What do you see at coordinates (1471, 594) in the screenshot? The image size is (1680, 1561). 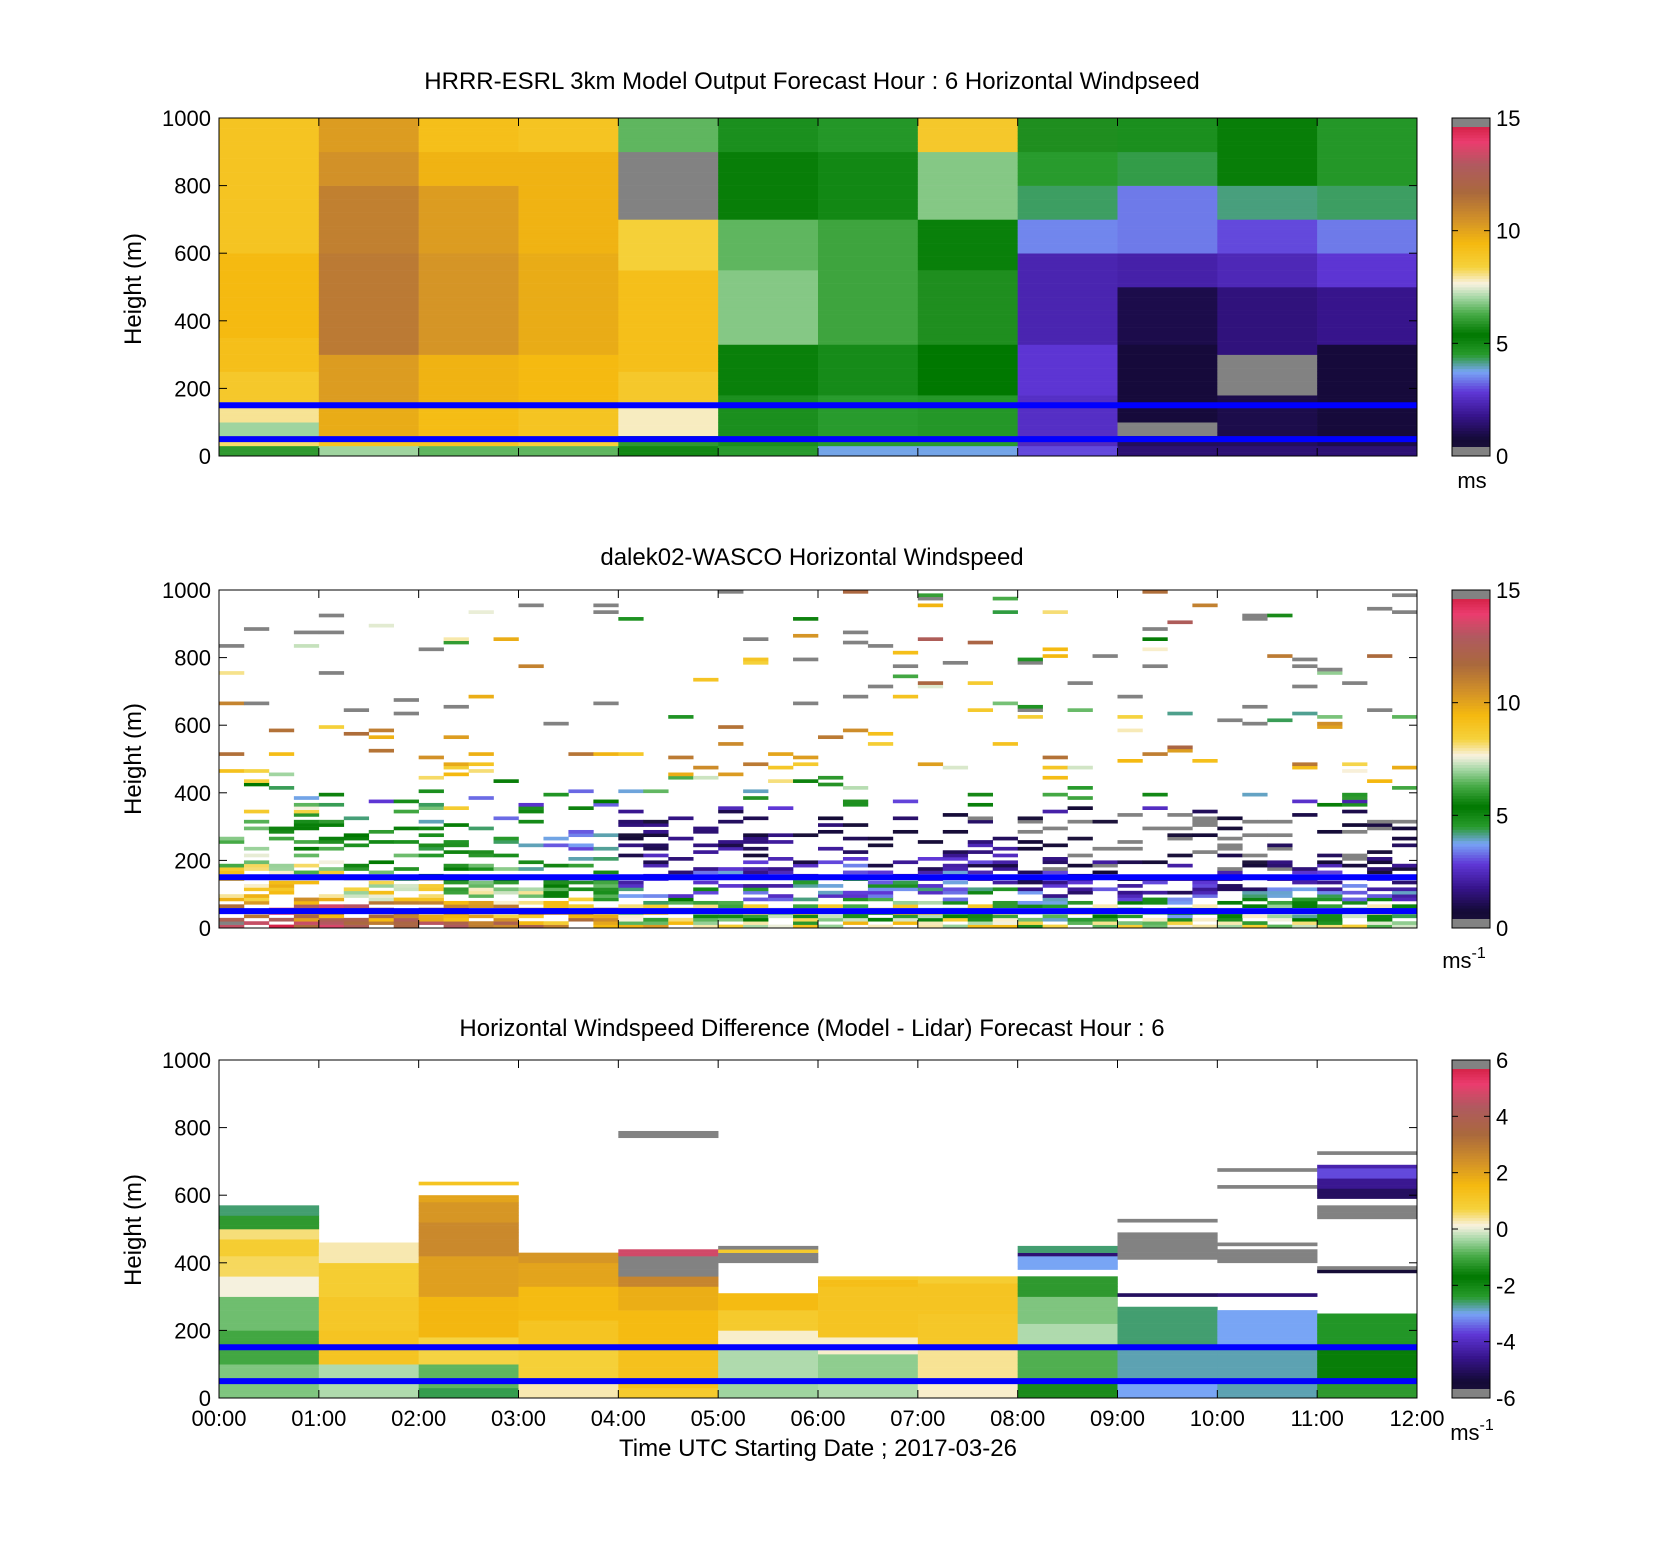 I see `colorbar-over-cap` at bounding box center [1471, 594].